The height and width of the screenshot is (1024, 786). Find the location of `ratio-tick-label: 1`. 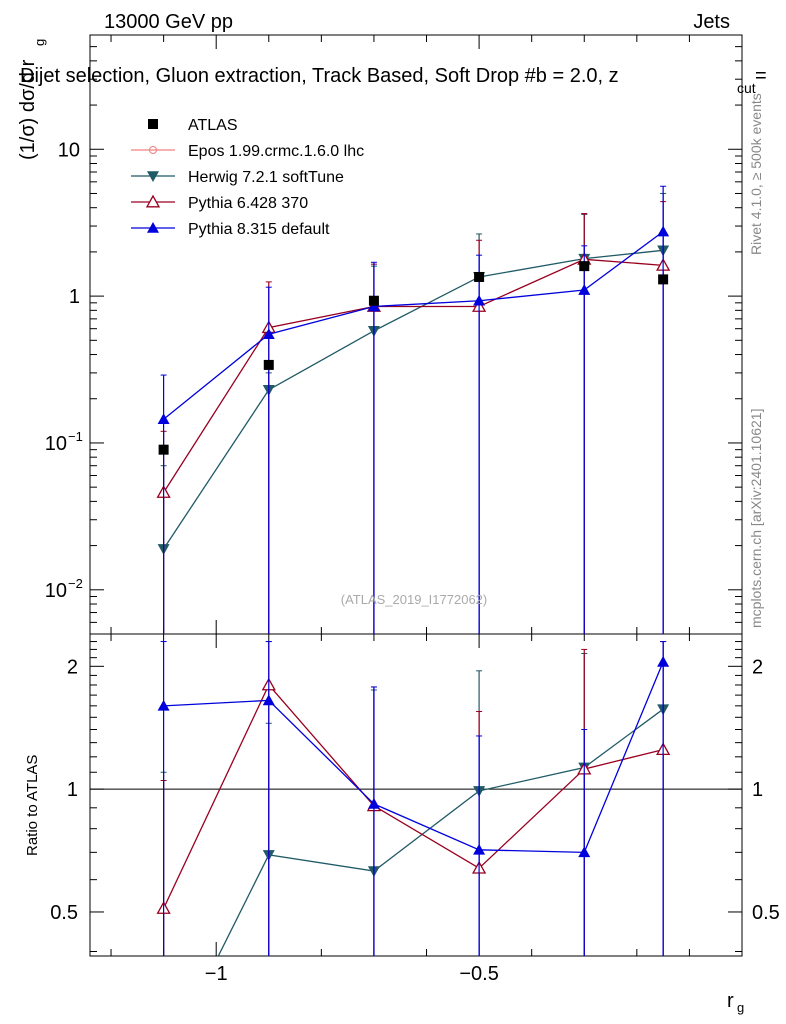

ratio-tick-label: 1 is located at coordinates (72, 790).